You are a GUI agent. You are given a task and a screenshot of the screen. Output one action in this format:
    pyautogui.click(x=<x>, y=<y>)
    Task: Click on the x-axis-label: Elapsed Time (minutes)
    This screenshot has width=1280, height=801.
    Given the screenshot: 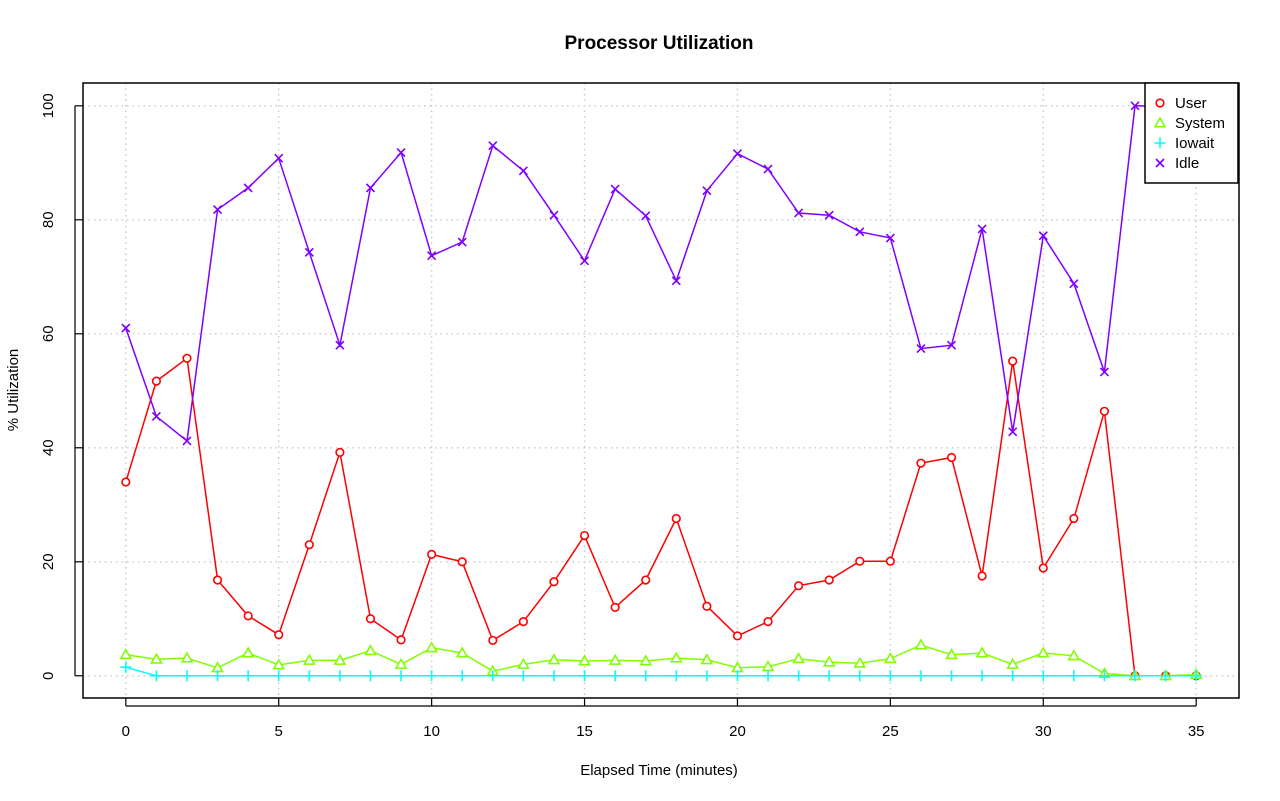 What is the action you would take?
    pyautogui.click(x=659, y=770)
    